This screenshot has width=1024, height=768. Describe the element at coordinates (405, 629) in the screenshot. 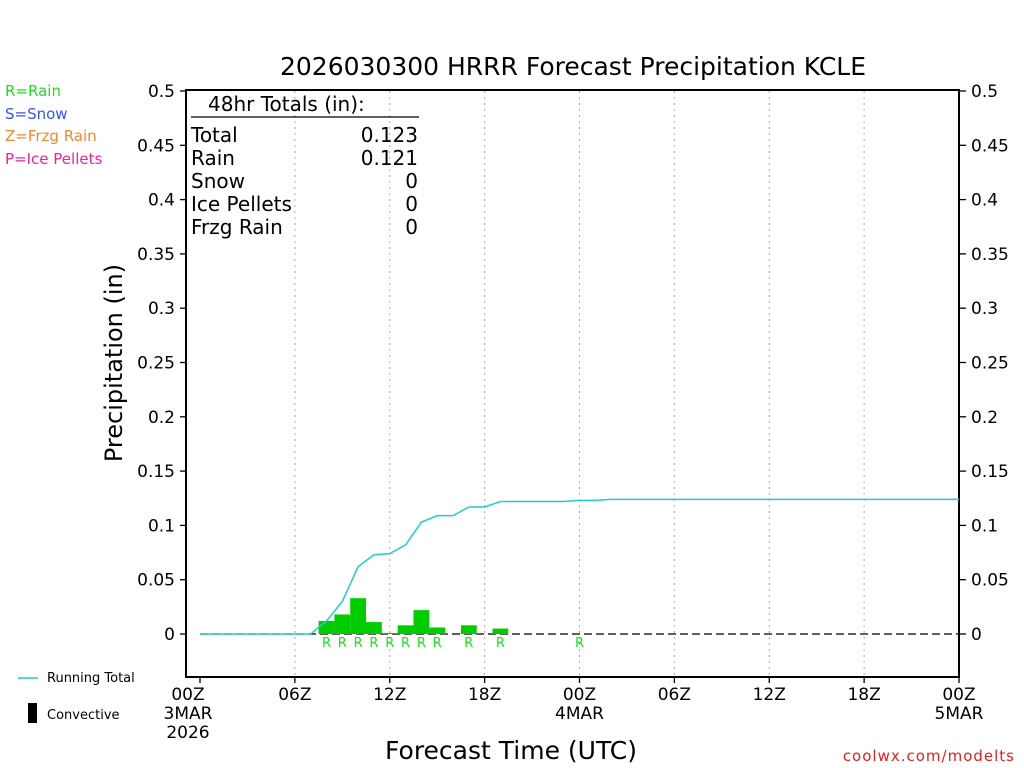

I see `precip-bar-h13` at that location.